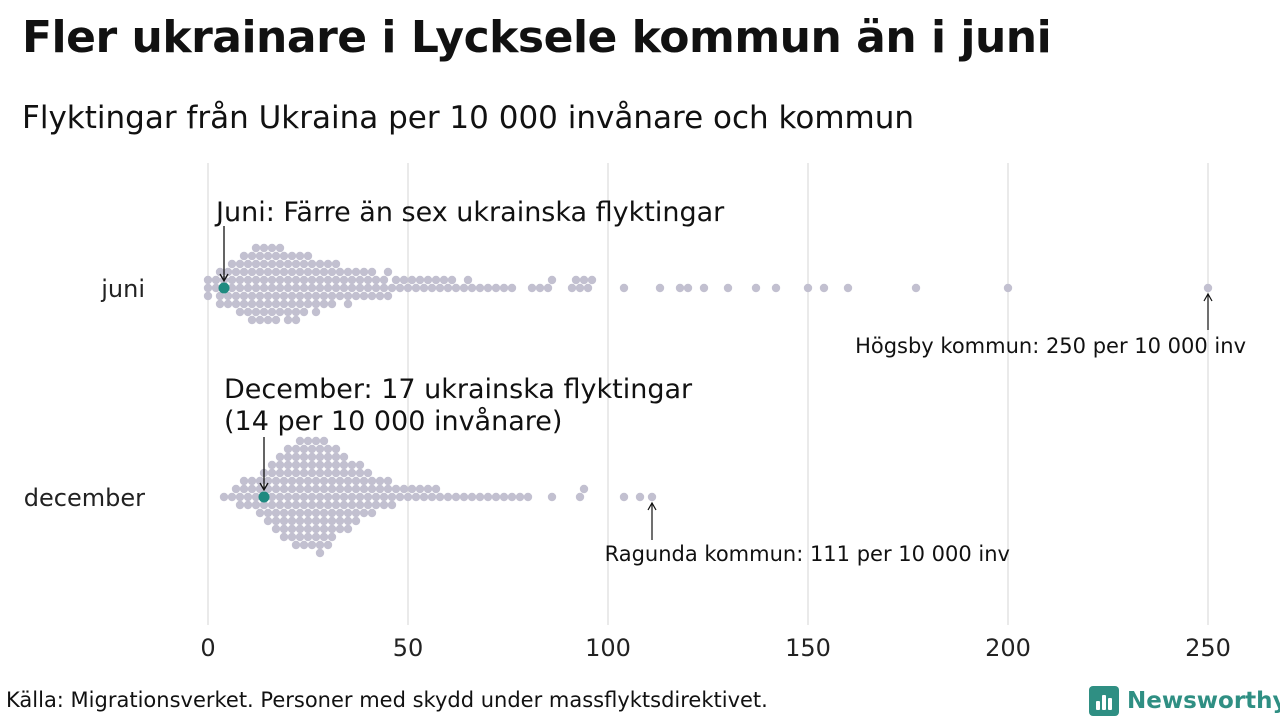 Image resolution: width=1280 pixels, height=720 pixels. What do you see at coordinates (84, 393) in the screenshot?
I see `category-labels: juni december` at bounding box center [84, 393].